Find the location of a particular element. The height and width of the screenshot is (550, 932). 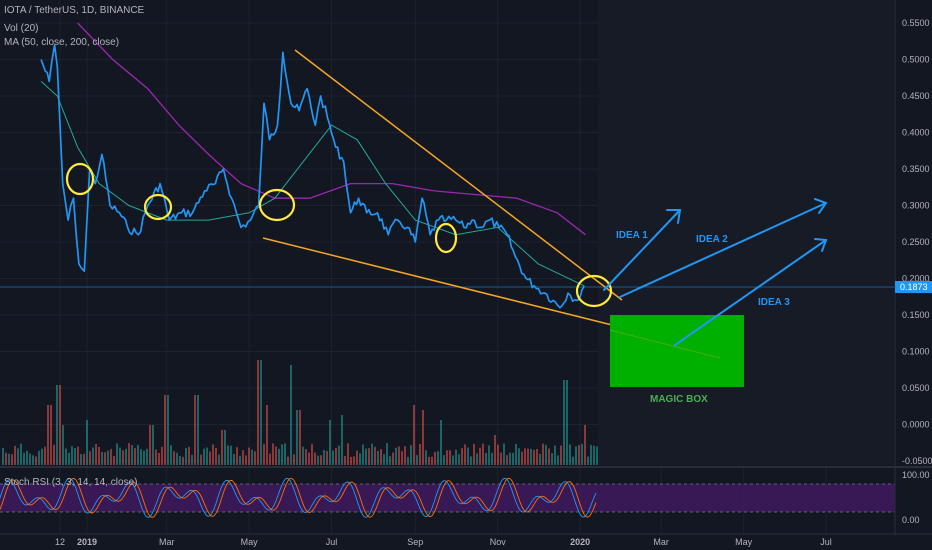

idea1-arrow is located at coordinates (642, 250).